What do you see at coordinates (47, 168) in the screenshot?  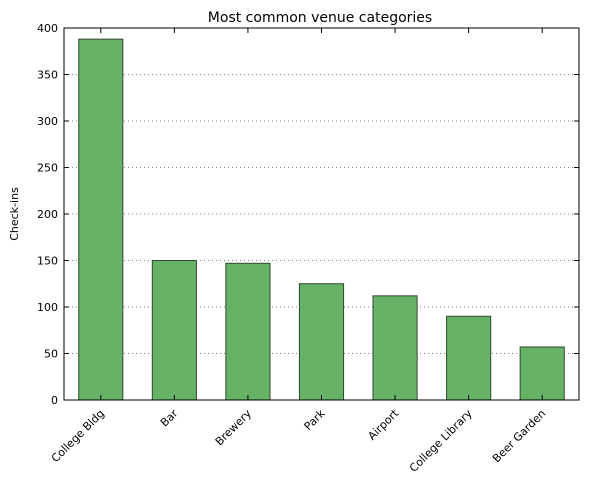 I see `y-tick-label: 250` at bounding box center [47, 168].